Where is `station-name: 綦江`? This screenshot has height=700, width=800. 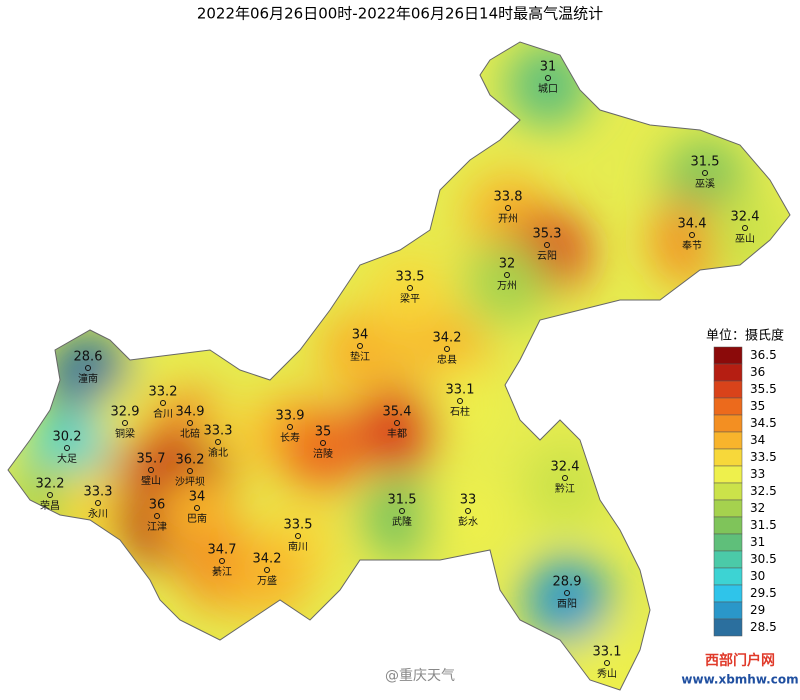 station-name: 綦江 is located at coordinates (222, 571).